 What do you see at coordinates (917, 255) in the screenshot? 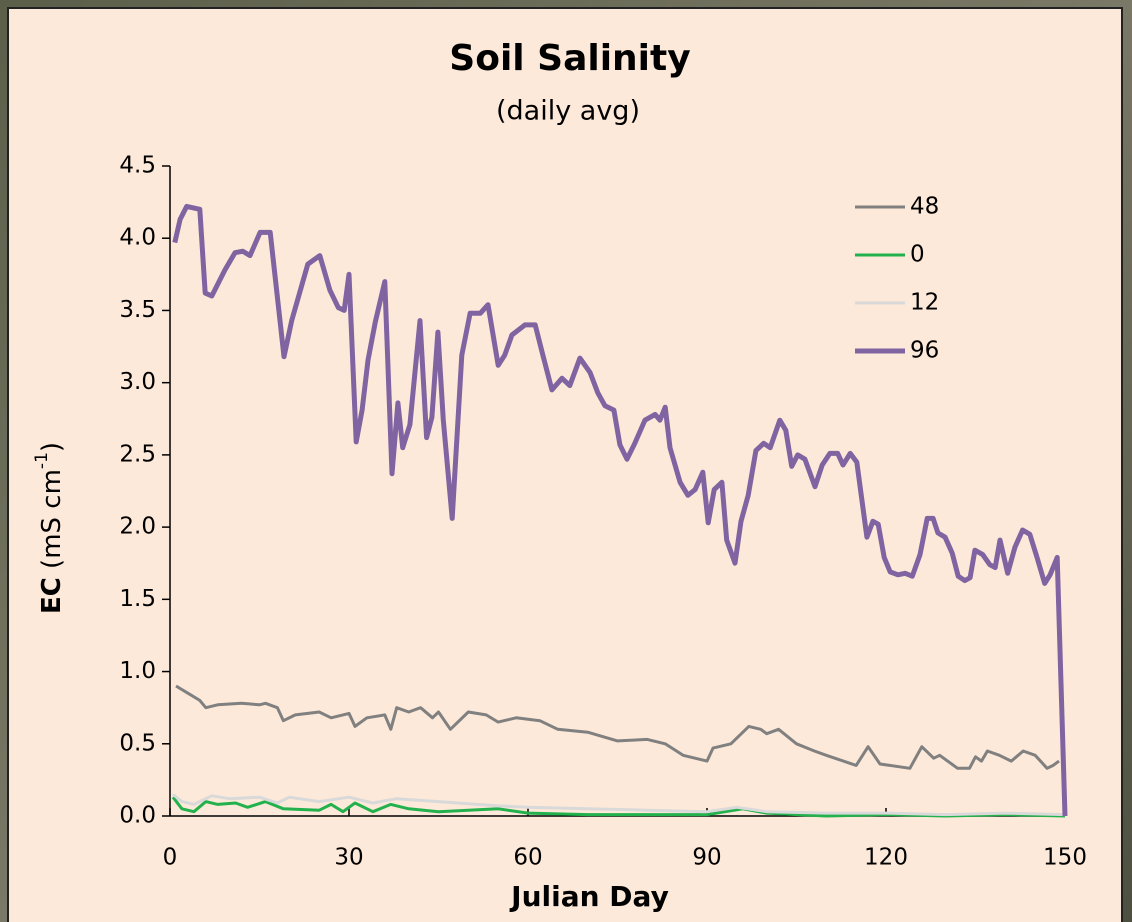
I see `legend-label: 0` at bounding box center [917, 255].